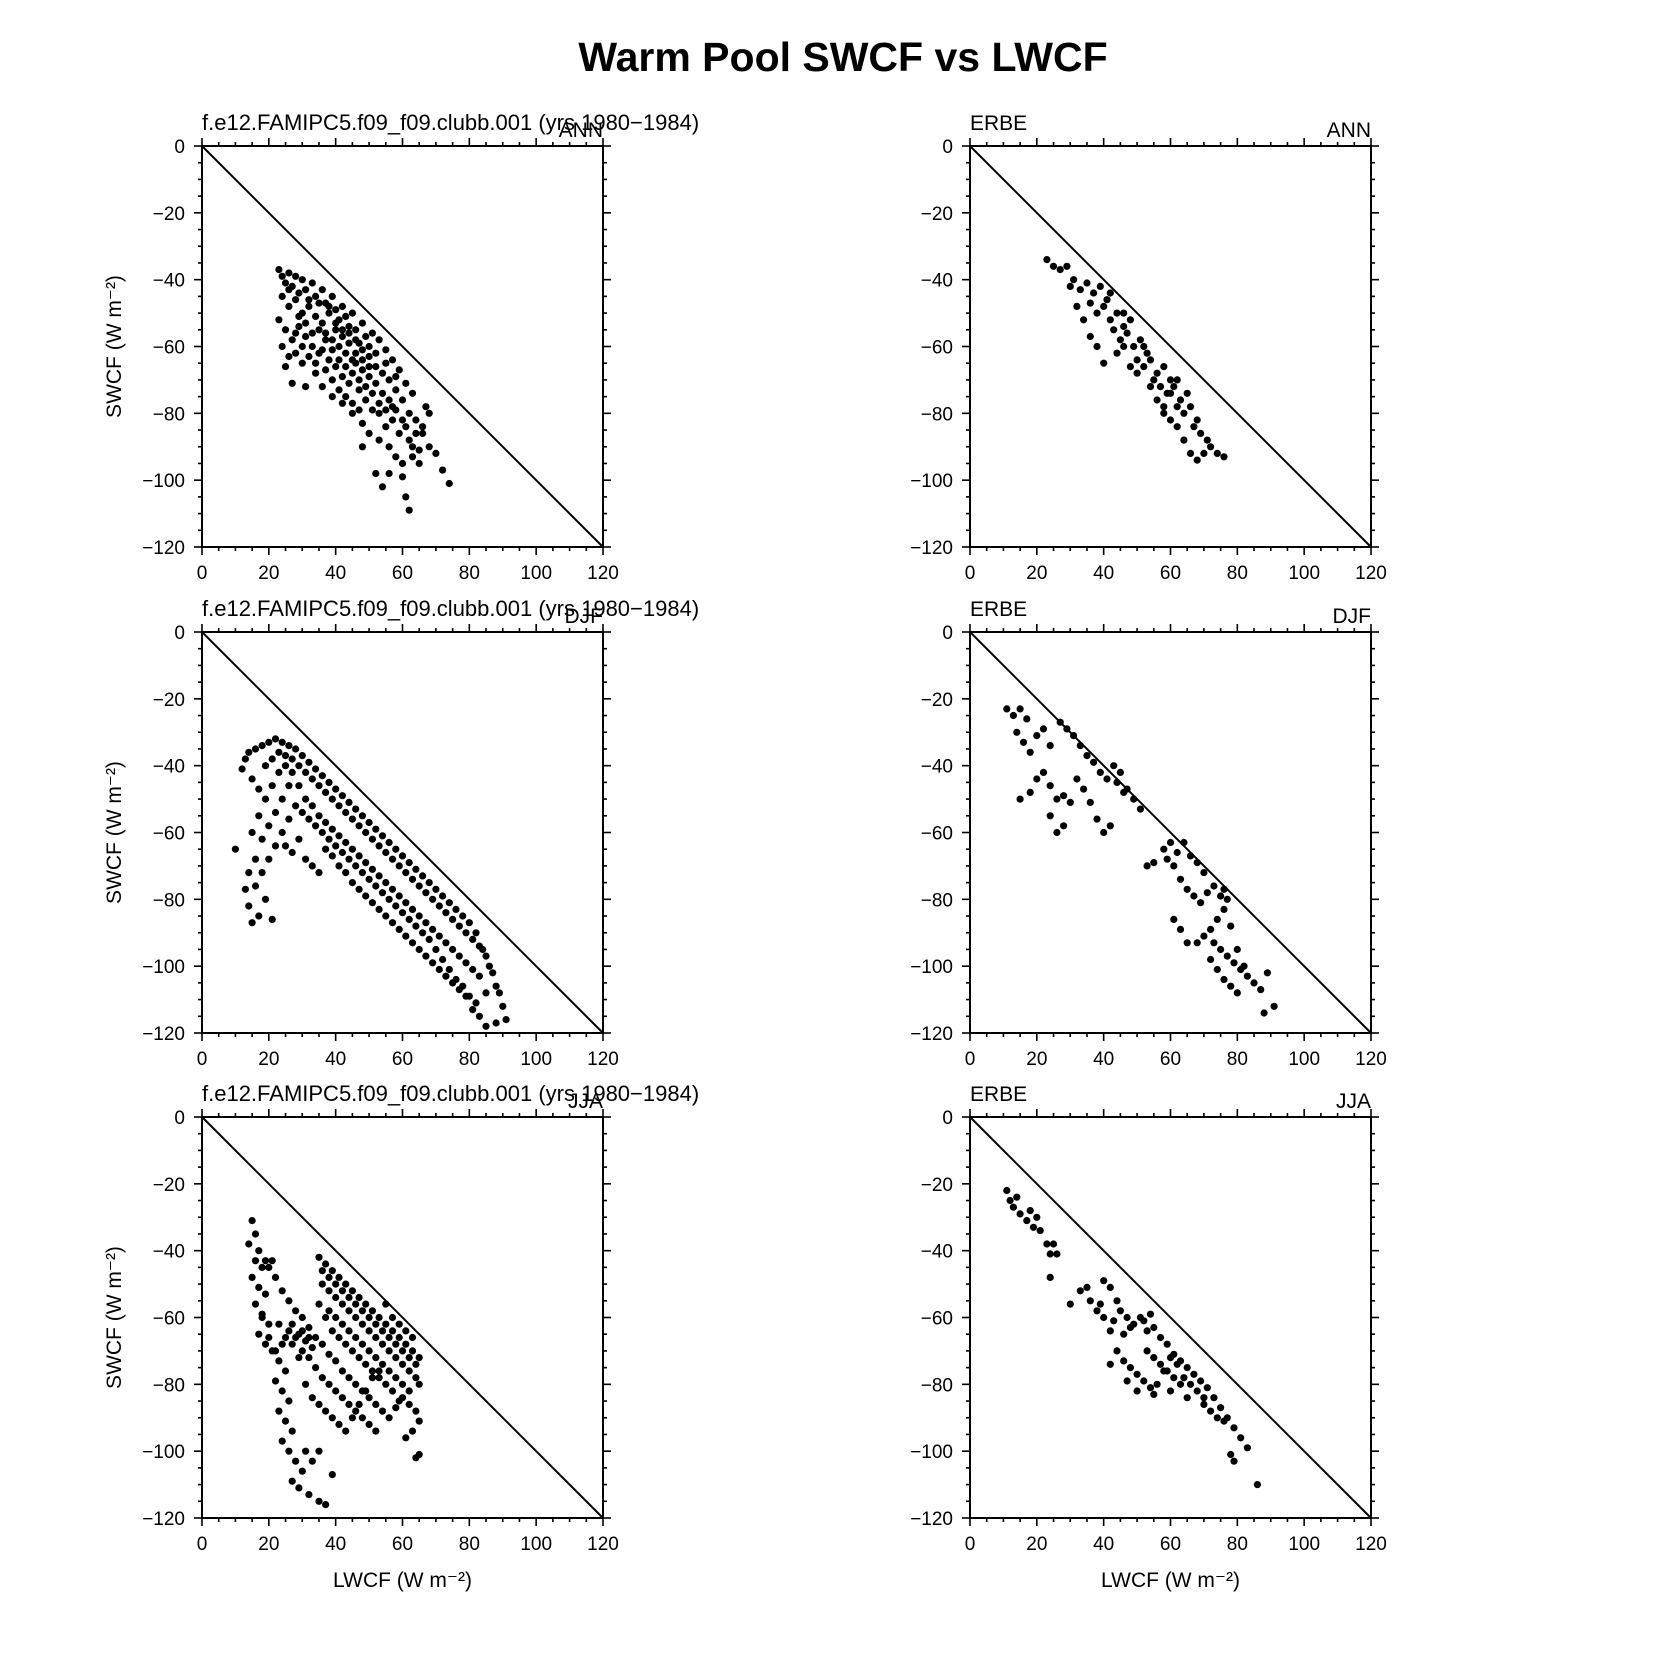 The width and height of the screenshot is (1680, 1677). What do you see at coordinates (169, 1252) in the screenshot?
I see `y-tick-label: −40` at bounding box center [169, 1252].